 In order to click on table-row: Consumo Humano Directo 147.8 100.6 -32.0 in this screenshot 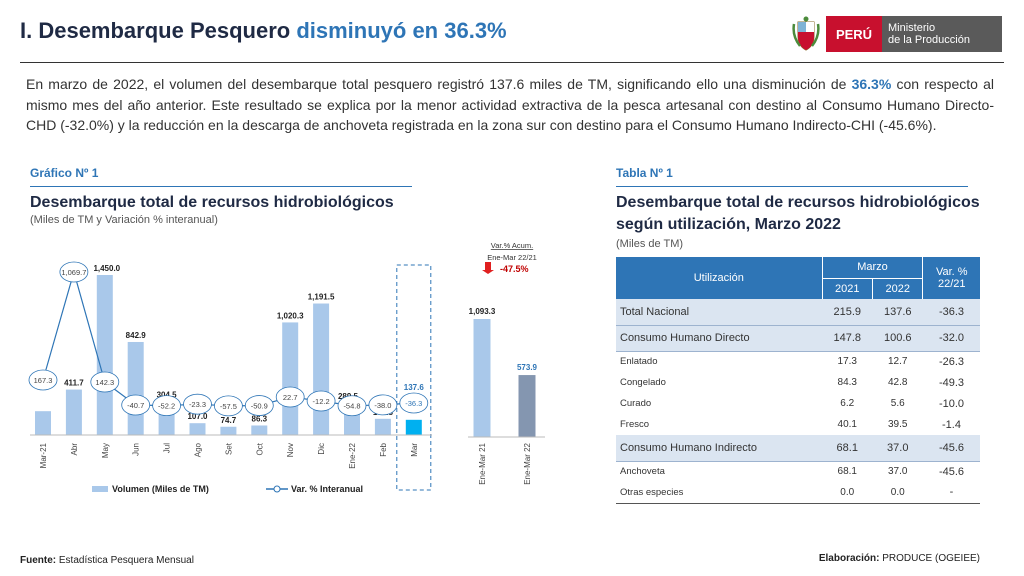, I will do `click(798, 338)`.